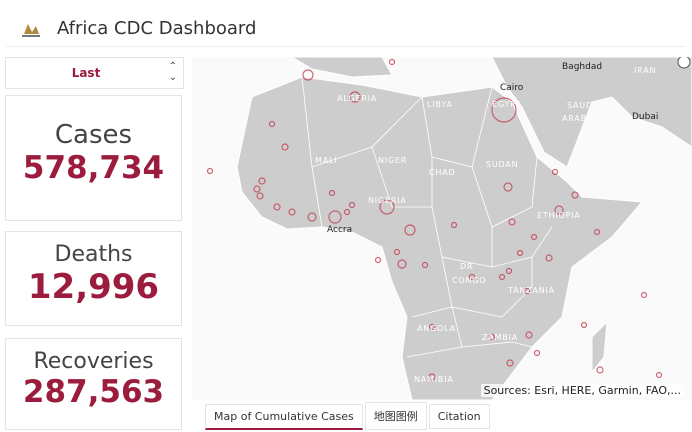 This screenshot has width=692, height=432. I want to click on card-label: Recoveries, so click(93, 361).